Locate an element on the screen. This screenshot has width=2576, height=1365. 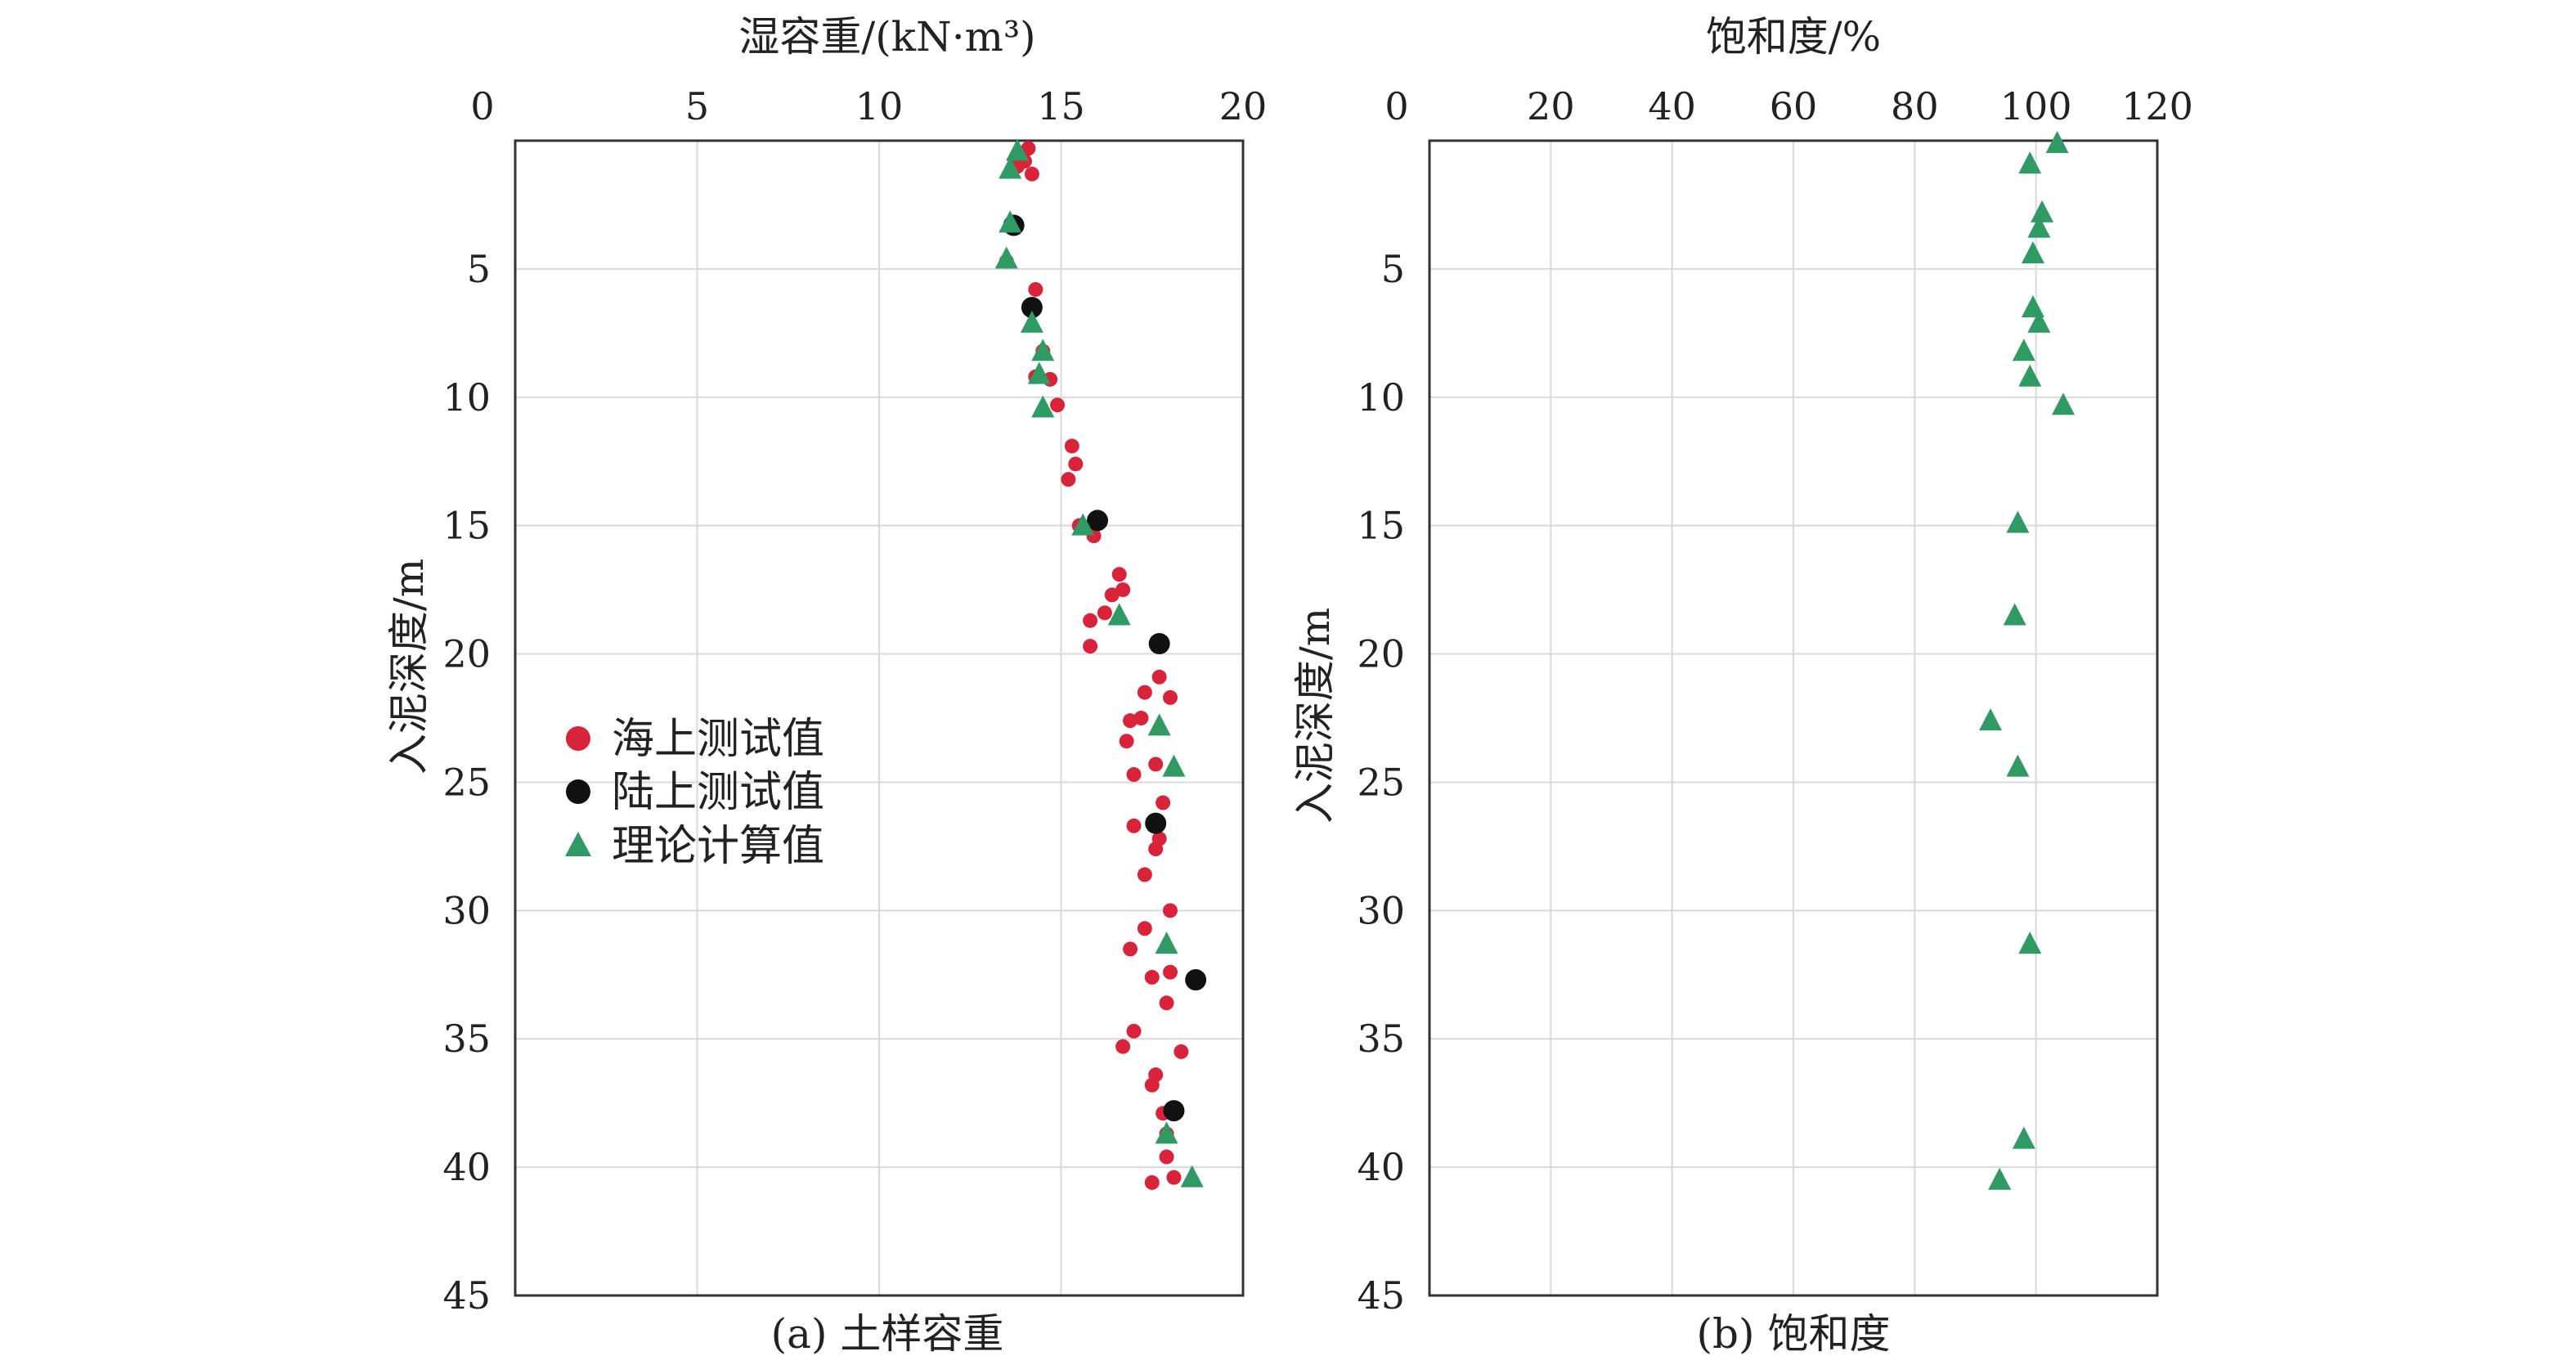
panel-a-y-tick-label: 35 is located at coordinates (466, 1039).